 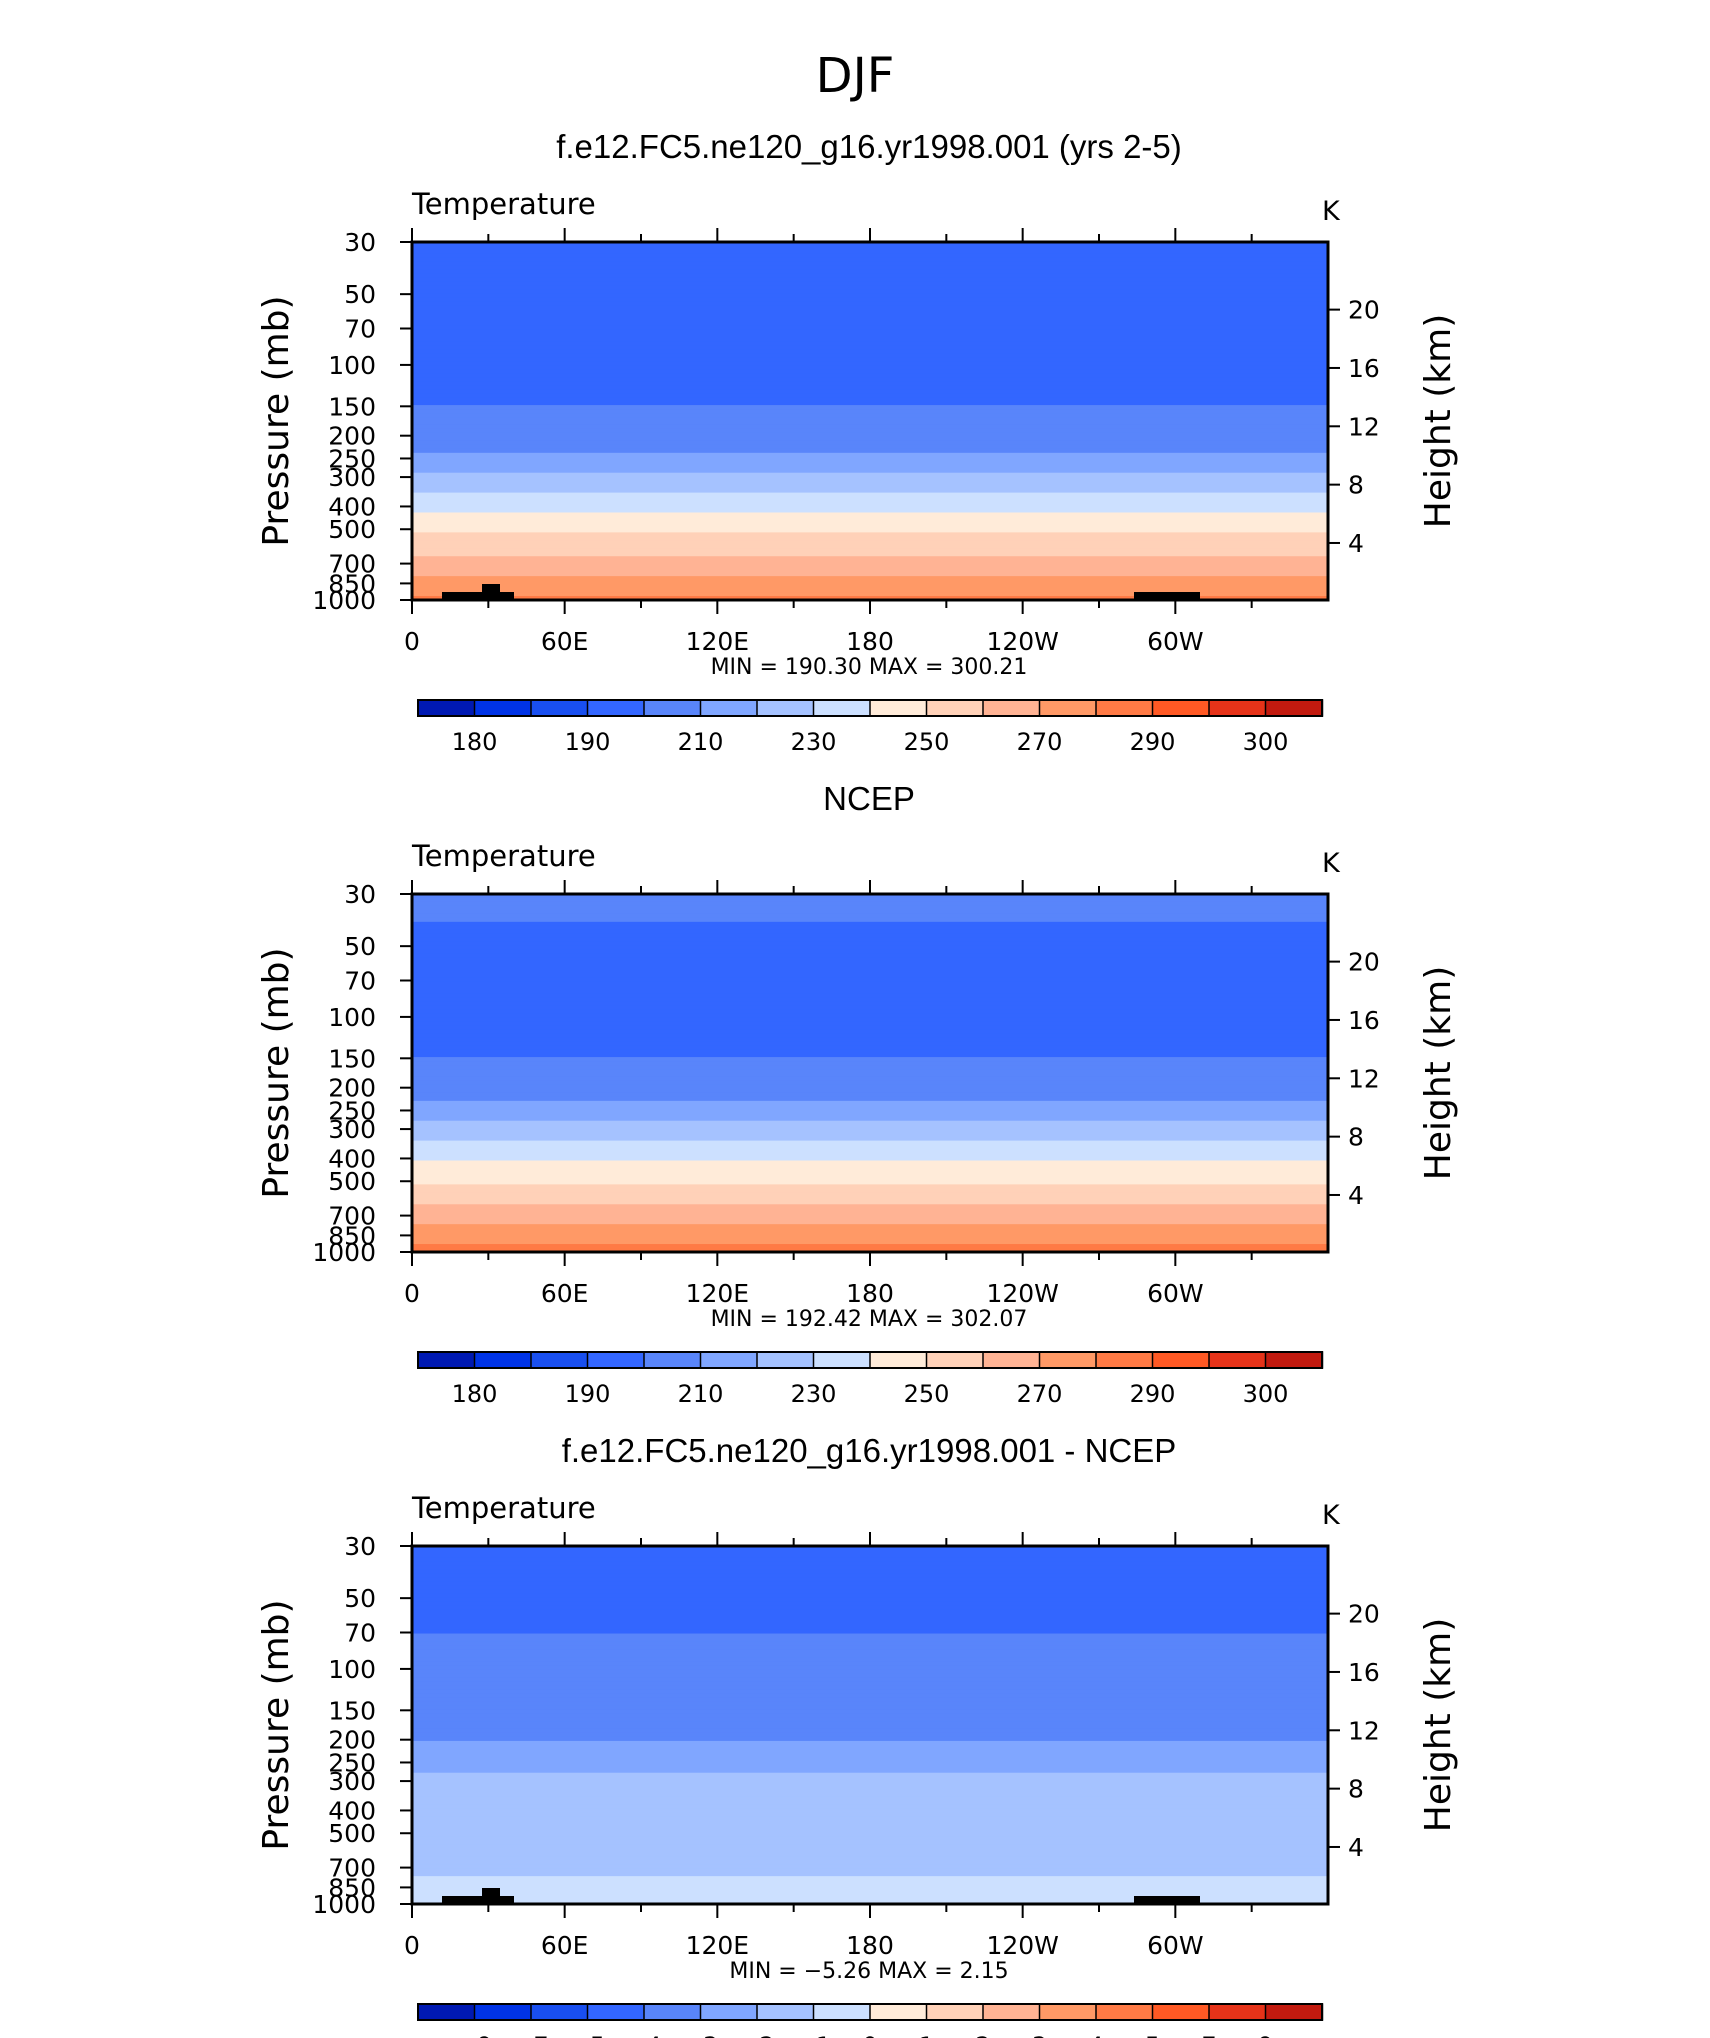 I want to click on colorbar-frame, so click(x=870, y=708).